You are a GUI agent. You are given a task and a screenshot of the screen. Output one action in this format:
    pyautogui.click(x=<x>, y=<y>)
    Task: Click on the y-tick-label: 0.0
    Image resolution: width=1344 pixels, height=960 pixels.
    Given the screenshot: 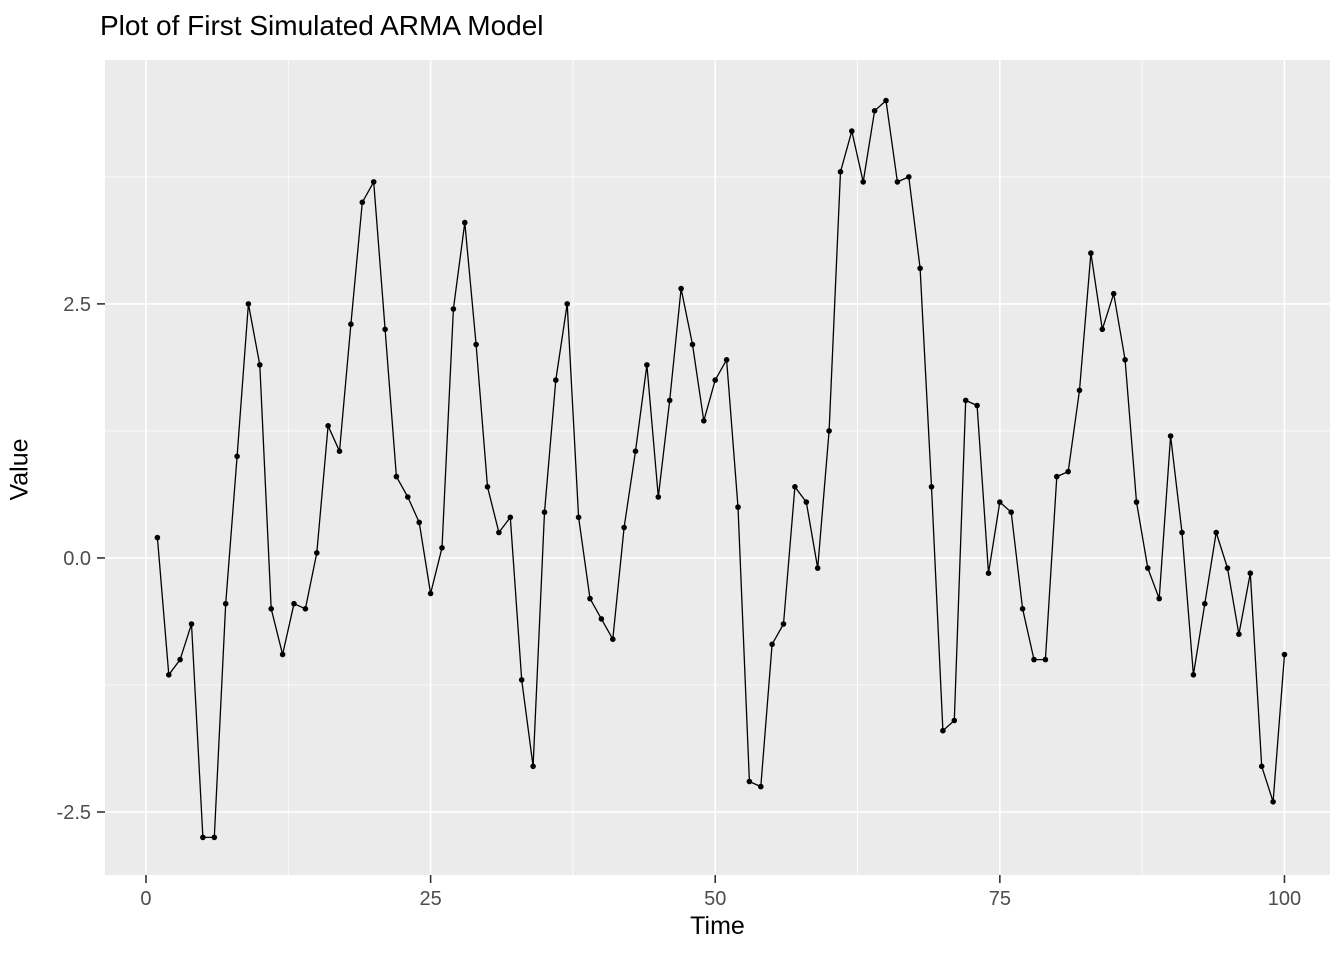 What is the action you would take?
    pyautogui.click(x=77, y=559)
    